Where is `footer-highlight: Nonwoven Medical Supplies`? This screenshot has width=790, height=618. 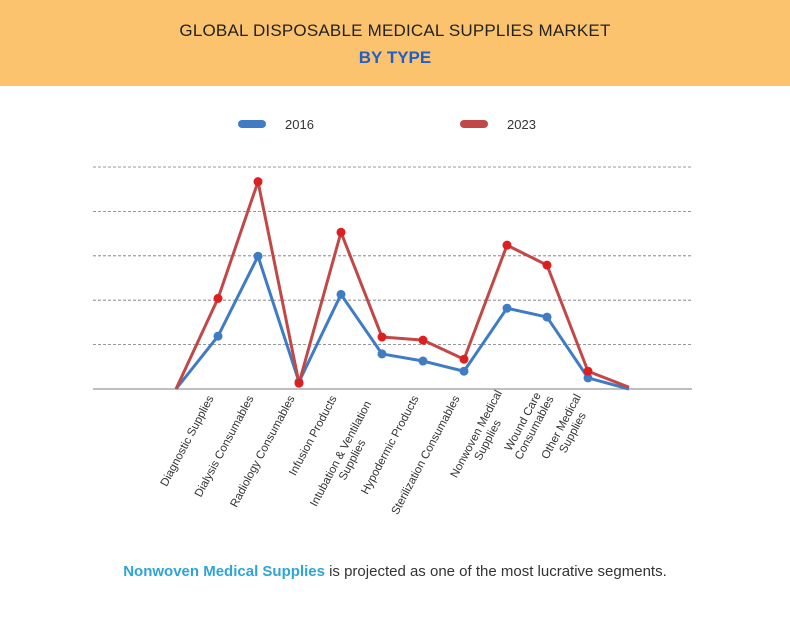 footer-highlight: Nonwoven Medical Supplies is located at coordinates (224, 571).